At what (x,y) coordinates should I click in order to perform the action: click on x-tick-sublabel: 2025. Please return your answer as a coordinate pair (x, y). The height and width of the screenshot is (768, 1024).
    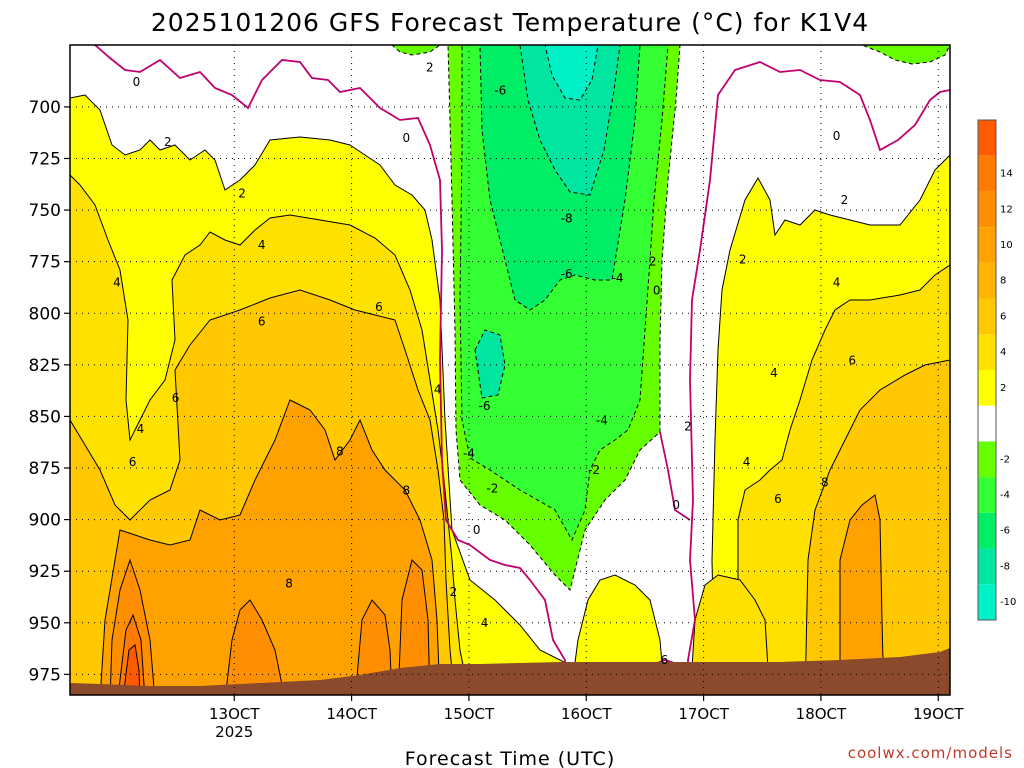
    Looking at the image, I should click on (234, 732).